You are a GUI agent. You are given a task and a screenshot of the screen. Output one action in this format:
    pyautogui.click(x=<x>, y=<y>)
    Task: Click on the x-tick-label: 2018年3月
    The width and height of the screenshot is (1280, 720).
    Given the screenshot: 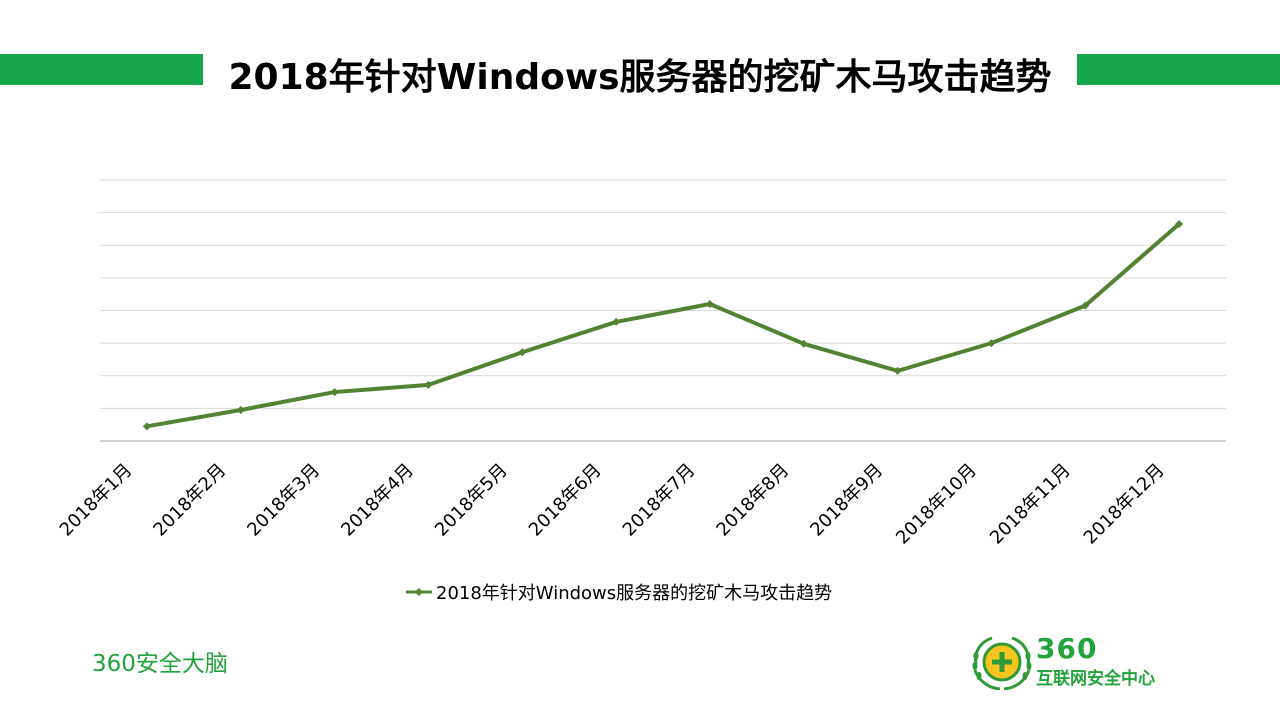 What is the action you would take?
    pyautogui.click(x=283, y=500)
    